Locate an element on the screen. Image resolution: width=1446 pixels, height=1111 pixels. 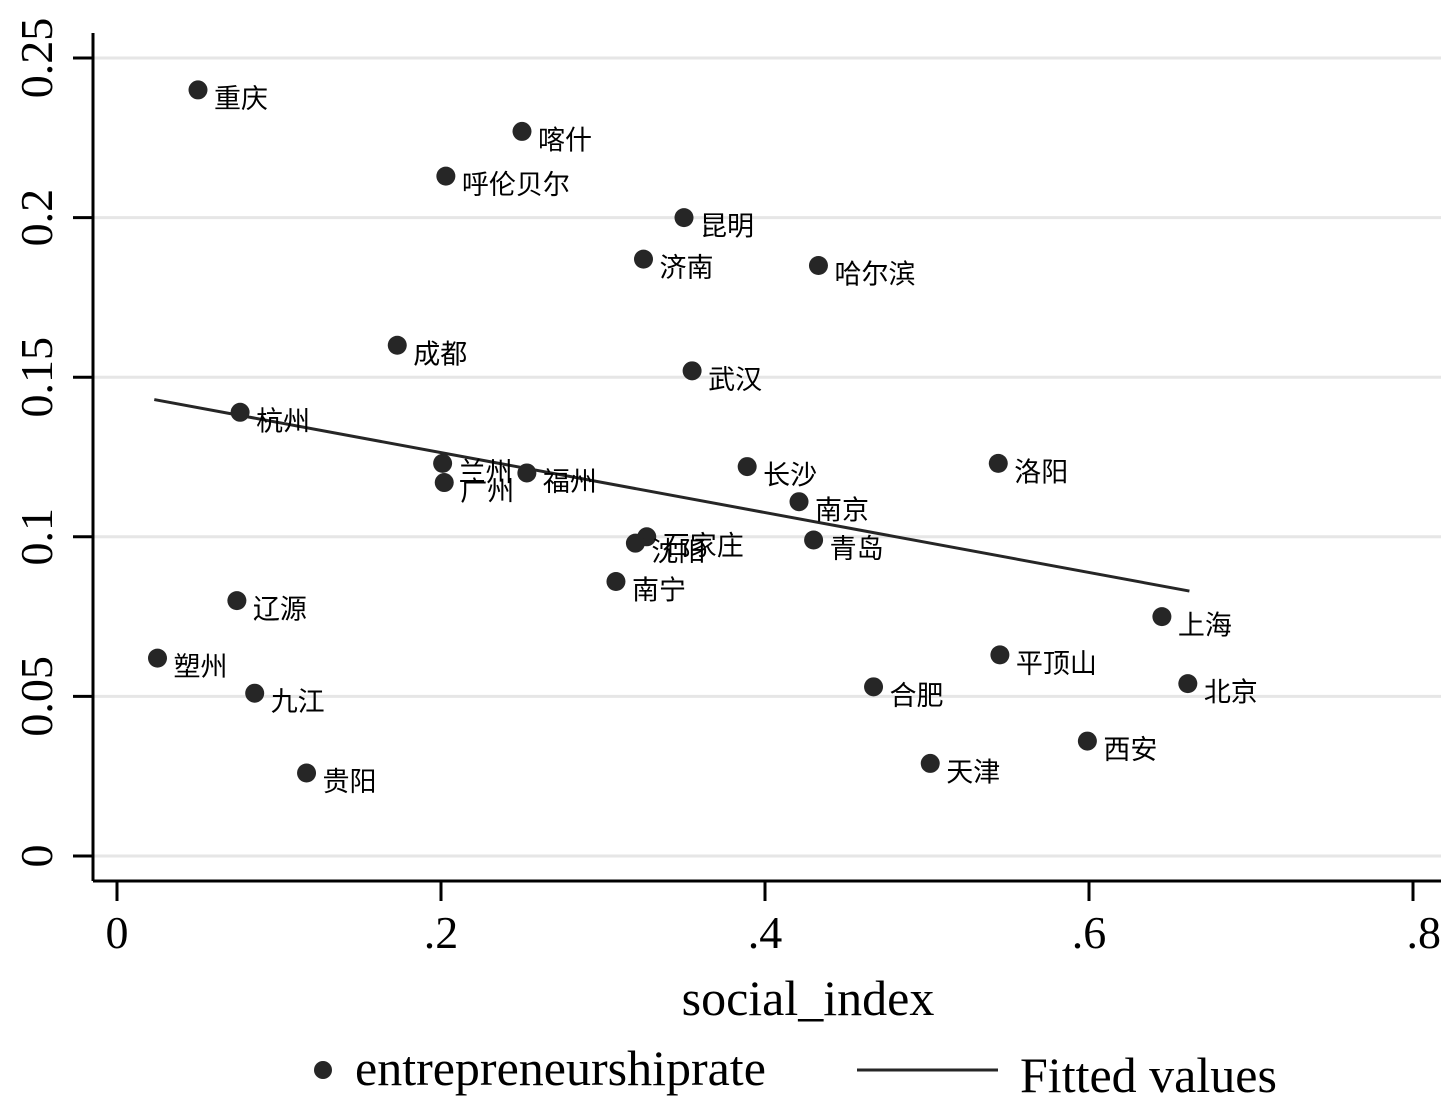
point-label: 昆明 is located at coordinates (727, 227).